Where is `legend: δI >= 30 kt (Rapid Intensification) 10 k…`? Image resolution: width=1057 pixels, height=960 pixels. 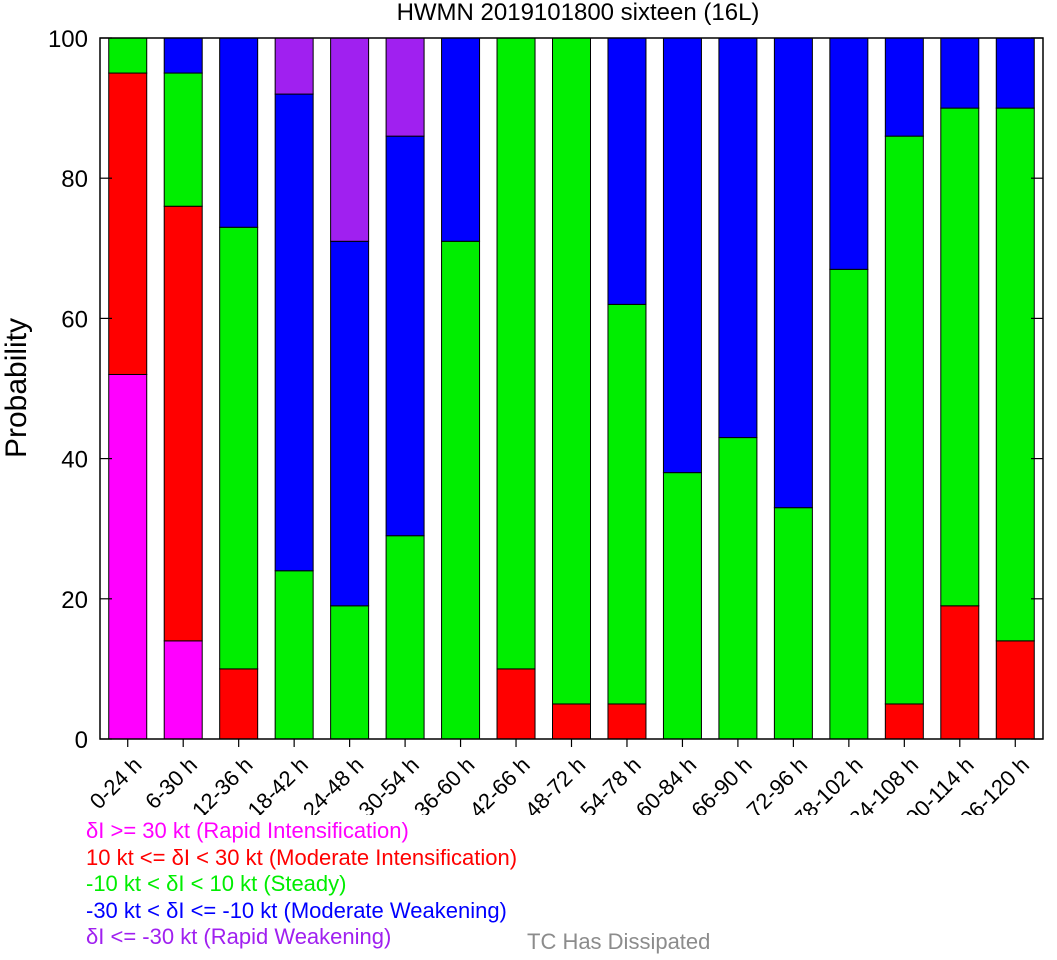
legend: δI >= 30 kt (Rapid Intensification) 10 k… is located at coordinates (301, 884).